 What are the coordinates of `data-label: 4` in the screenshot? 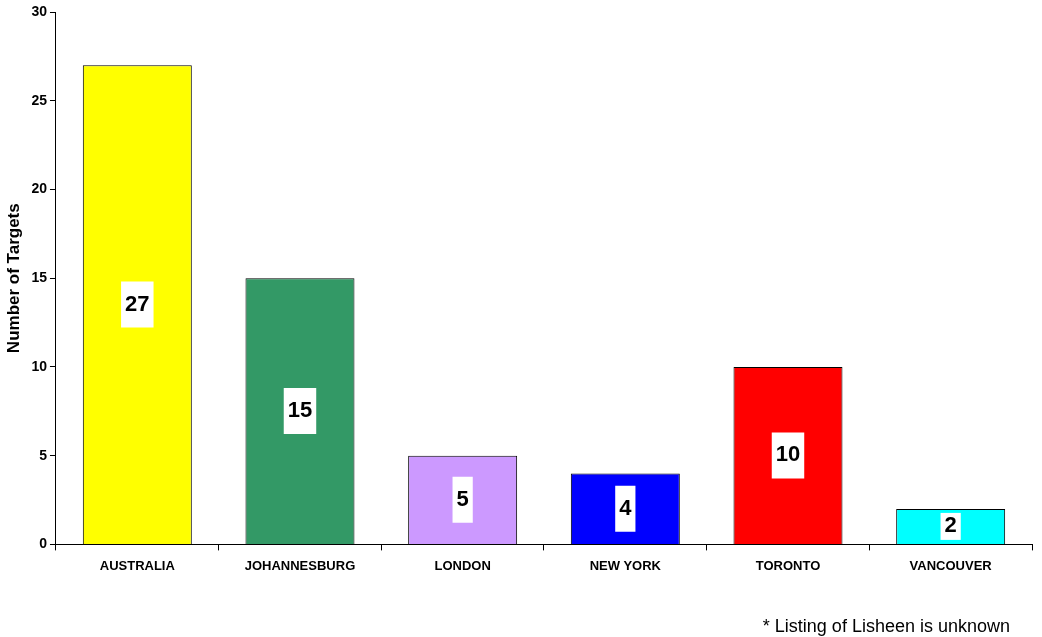 It's located at (626, 507).